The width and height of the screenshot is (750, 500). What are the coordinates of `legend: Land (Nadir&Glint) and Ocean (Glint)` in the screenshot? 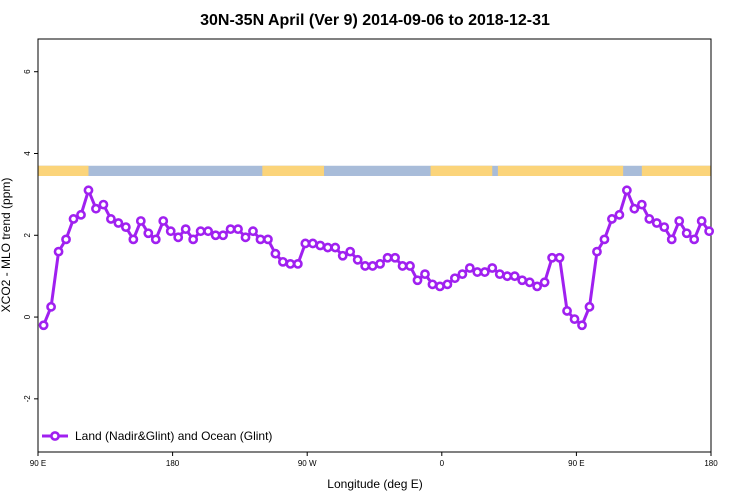 It's located at (157, 436).